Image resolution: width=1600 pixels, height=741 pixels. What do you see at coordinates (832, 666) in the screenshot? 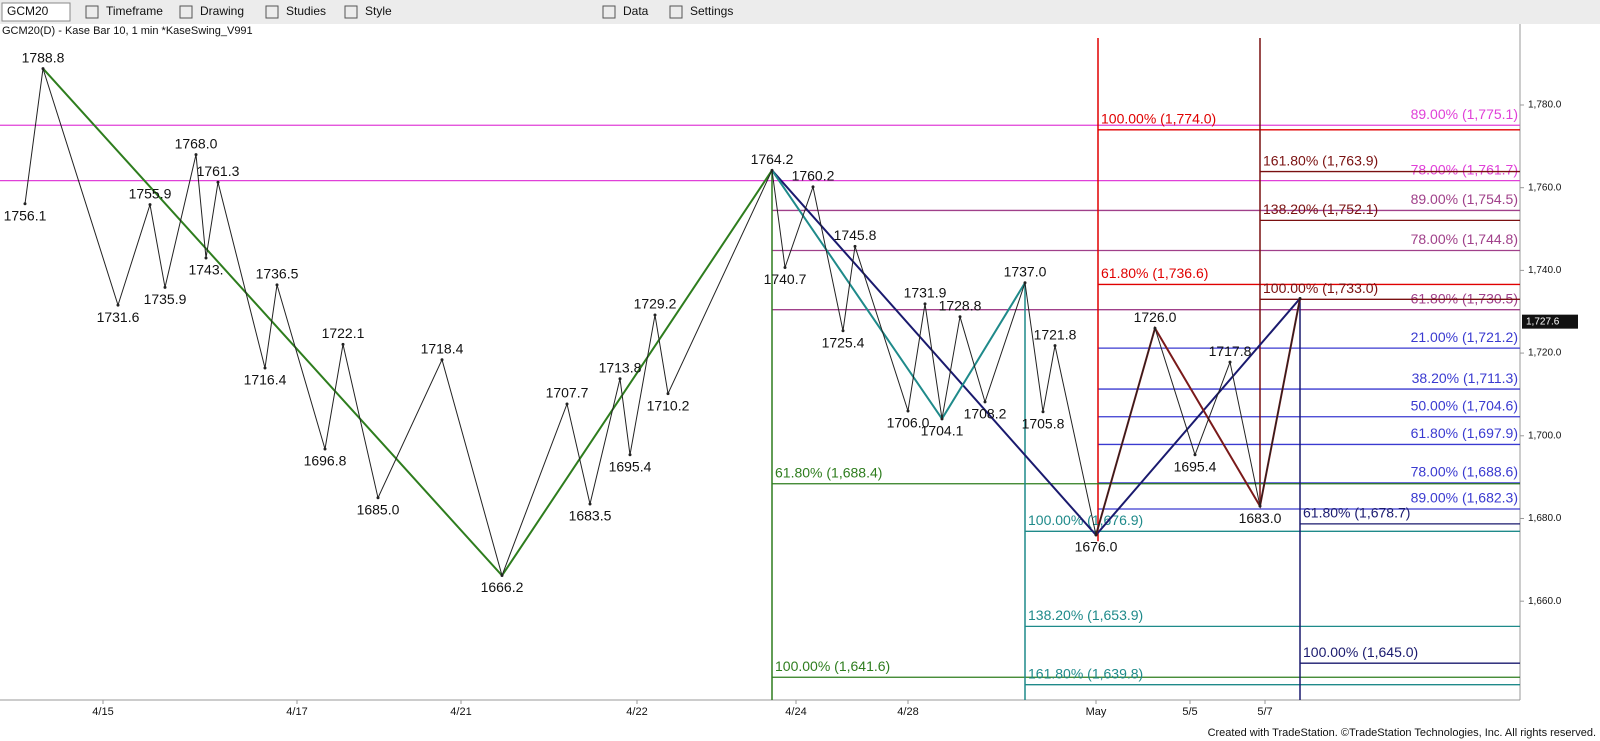
I see `fib-label: 100.00% (1,641.6)` at bounding box center [832, 666].